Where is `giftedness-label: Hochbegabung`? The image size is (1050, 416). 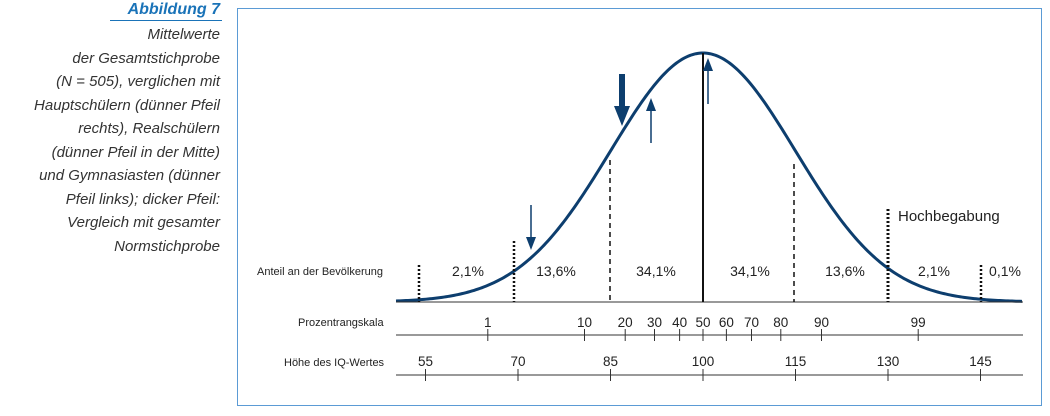 giftedness-label: Hochbegabung is located at coordinates (949, 216).